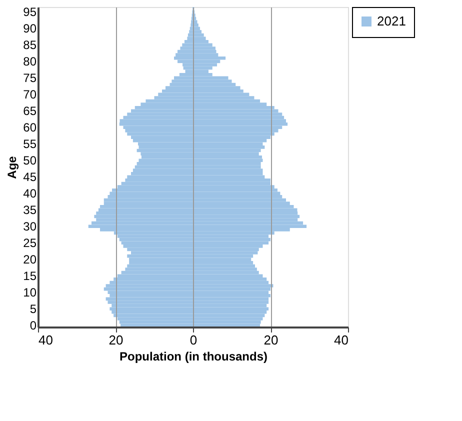  Describe the element at coordinates (30, 243) in the screenshot. I see `y-tick-label: 25` at that location.